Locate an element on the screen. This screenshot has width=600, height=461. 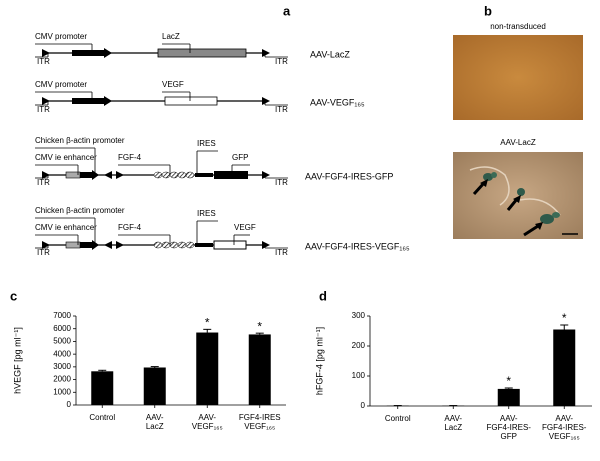
x-tick-label: FGF4-IRES- is located at coordinates (509, 427).